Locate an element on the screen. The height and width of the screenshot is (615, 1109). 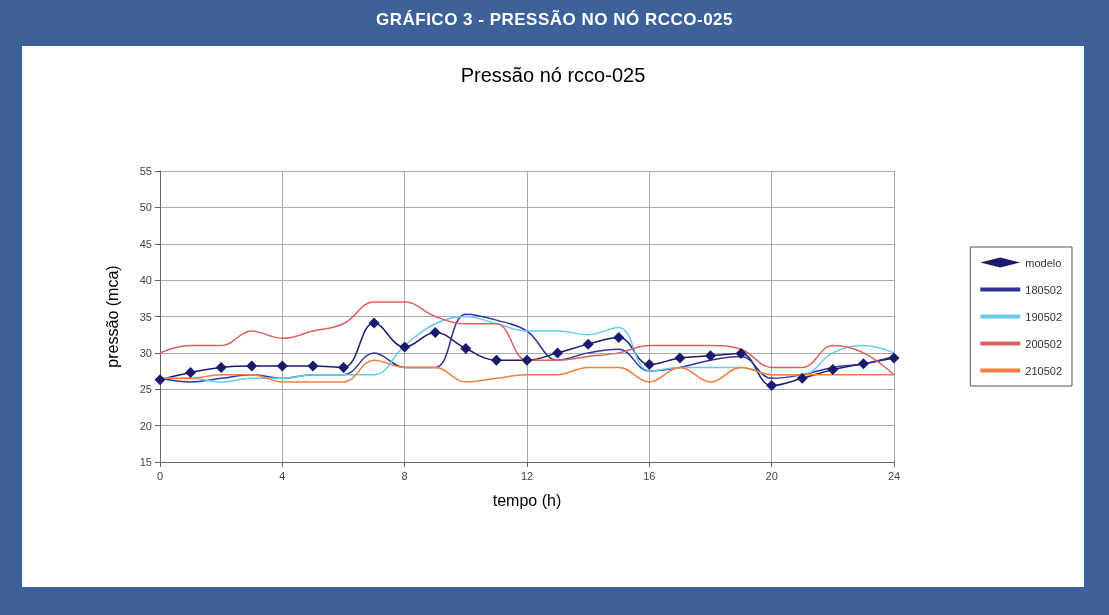
x-axis-title: tempo (h) is located at coordinates (527, 500).